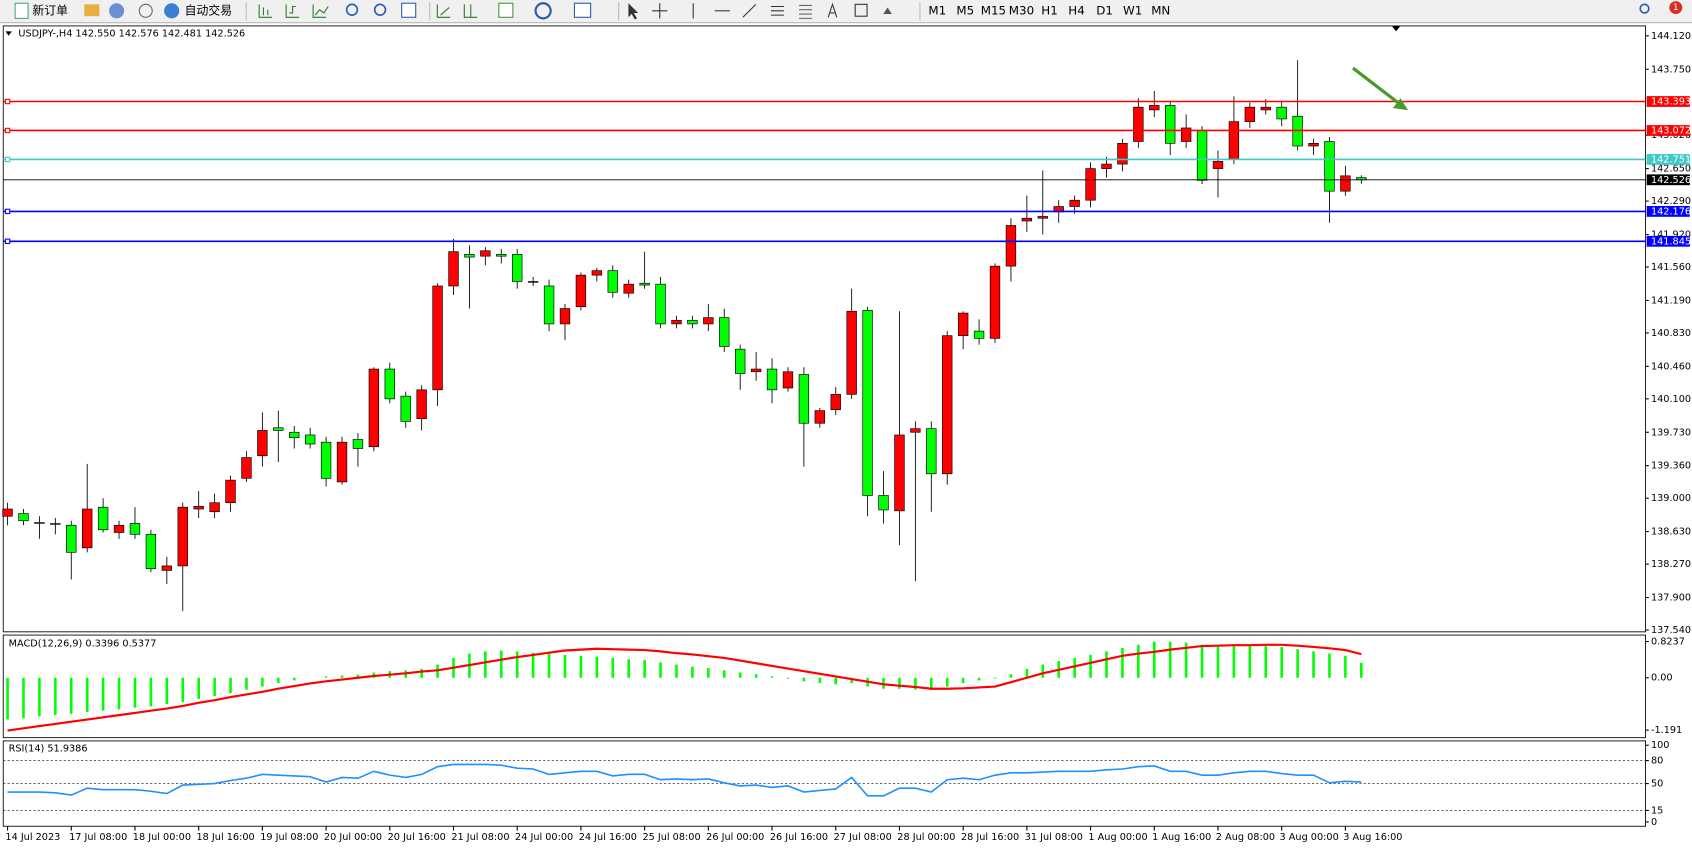  I want to click on symbol-menu-marker, so click(8, 33).